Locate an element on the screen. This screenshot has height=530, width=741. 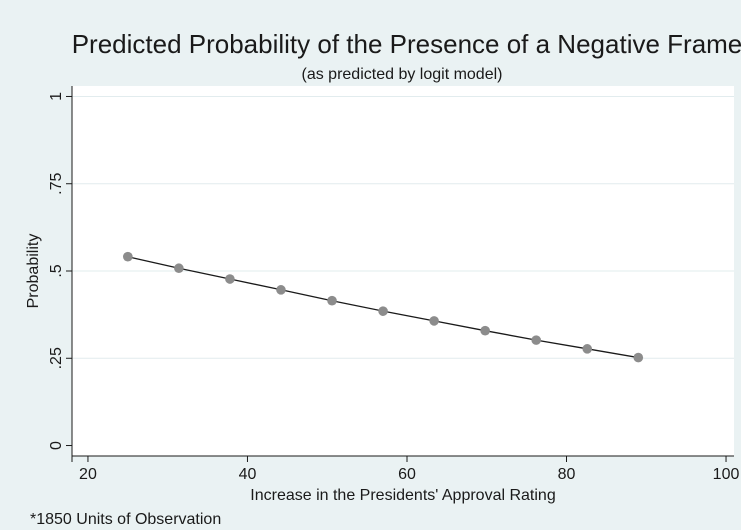
x-tick-label: 60 is located at coordinates (407, 474).